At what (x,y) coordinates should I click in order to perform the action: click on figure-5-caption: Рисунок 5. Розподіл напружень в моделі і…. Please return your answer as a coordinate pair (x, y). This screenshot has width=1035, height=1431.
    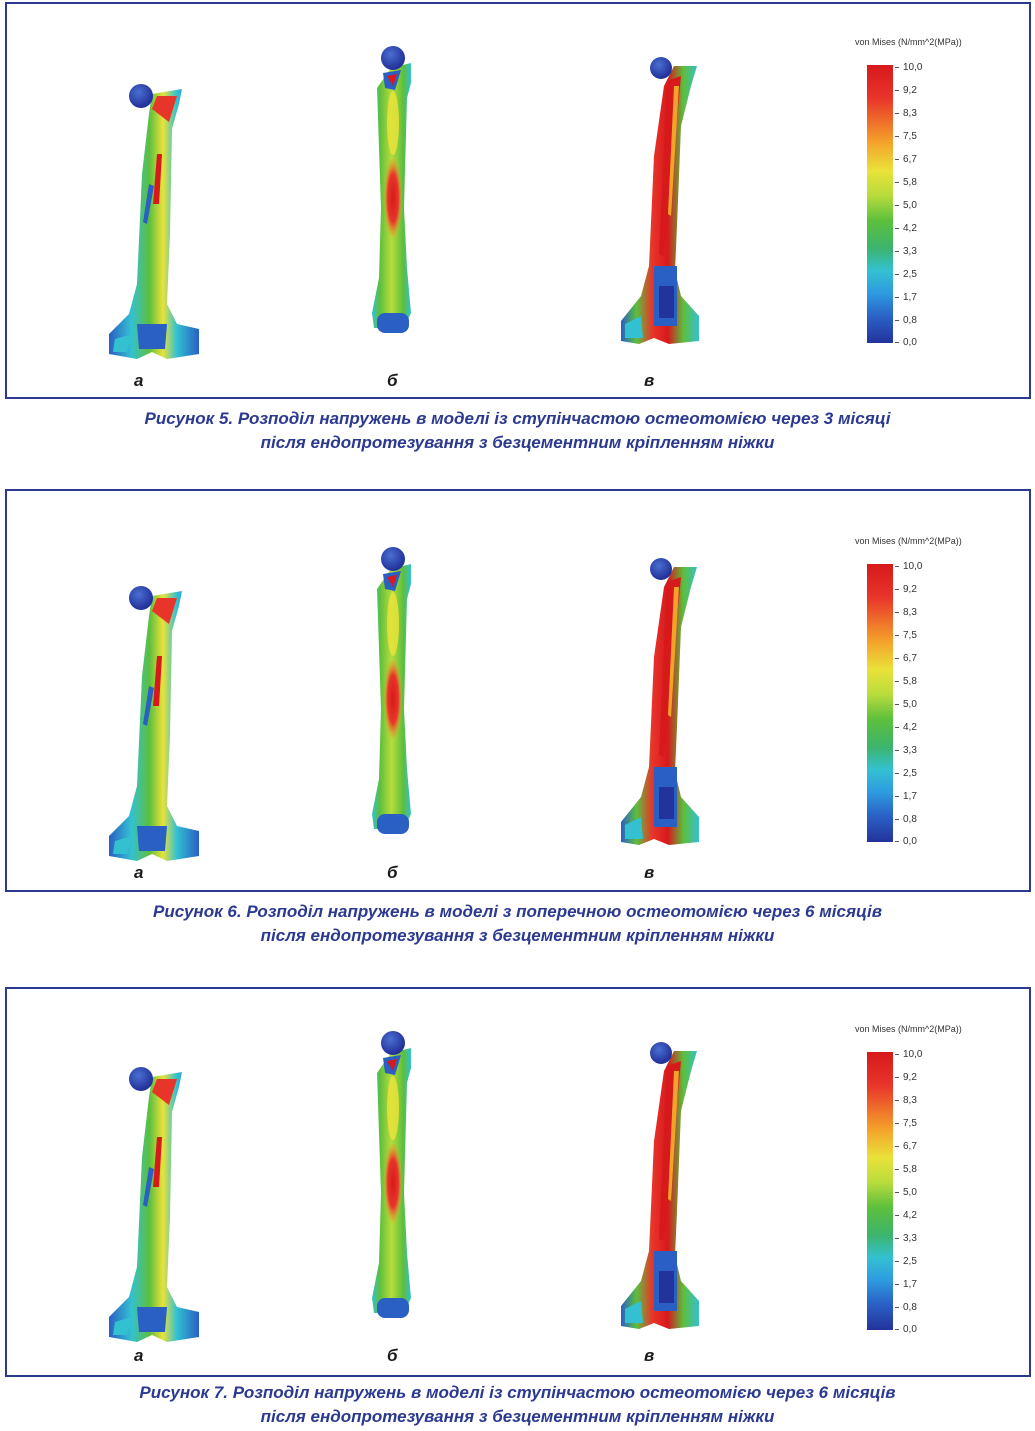
    Looking at the image, I should click on (517, 431).